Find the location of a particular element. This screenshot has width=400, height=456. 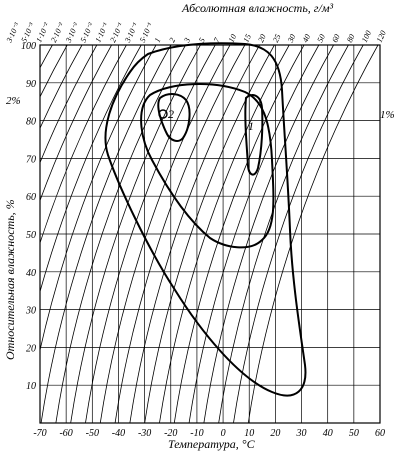

region-2-boundary is located at coordinates (174, 117).